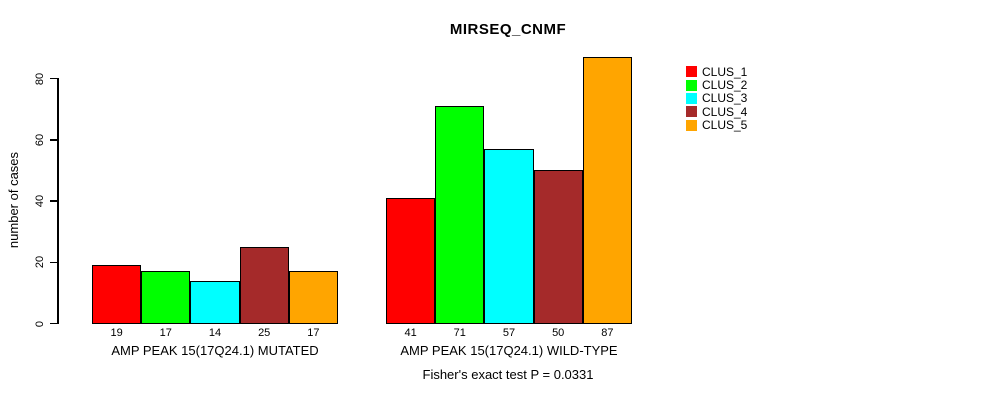 This screenshot has height=400, width=990. Describe the element at coordinates (264, 285) in the screenshot. I see `bar-clus_4-group1` at that location.